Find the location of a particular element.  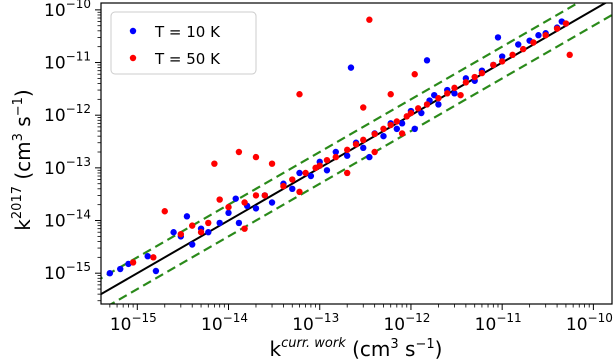

legend-marker-t50 is located at coordinates (133, 58).